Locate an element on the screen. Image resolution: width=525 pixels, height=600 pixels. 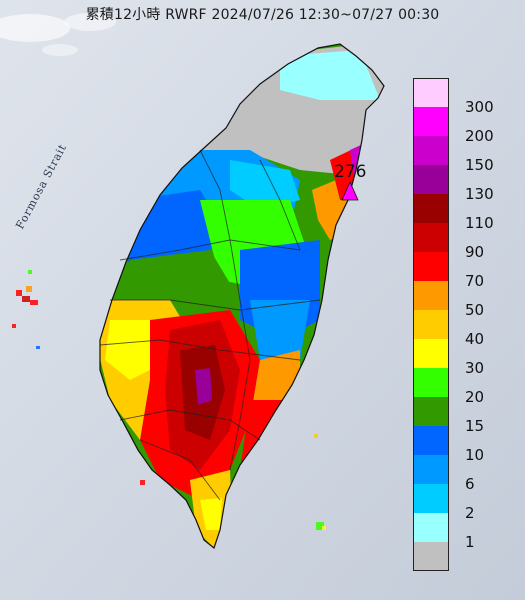
legend-label: 90 is located at coordinates (475, 252).